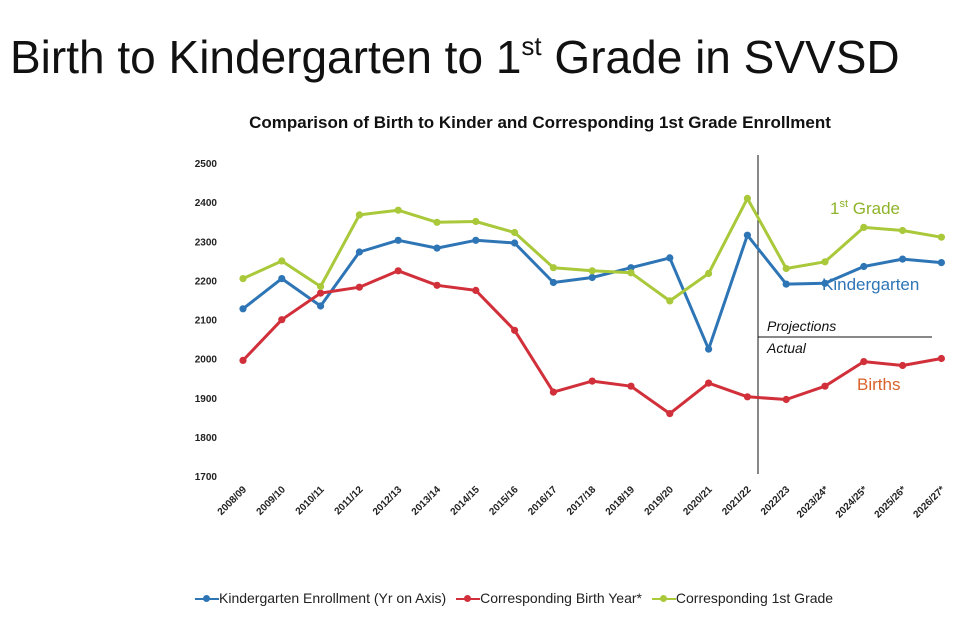 The image size is (960, 634). What do you see at coordinates (206, 438) in the screenshot?
I see `y-tick-label: 1800` at bounding box center [206, 438].